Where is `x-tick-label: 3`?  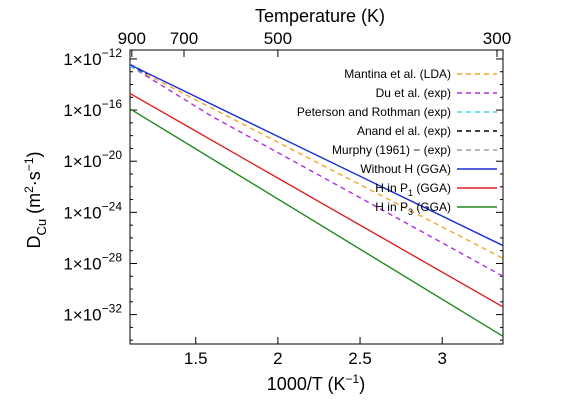 x-tick-label: 3 is located at coordinates (441, 358).